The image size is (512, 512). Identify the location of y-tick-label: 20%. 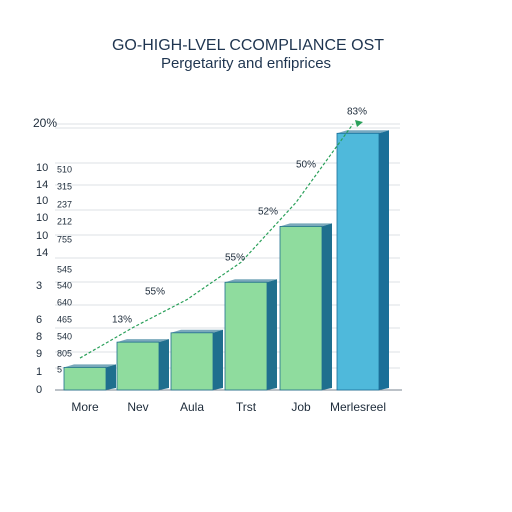
(45, 123).